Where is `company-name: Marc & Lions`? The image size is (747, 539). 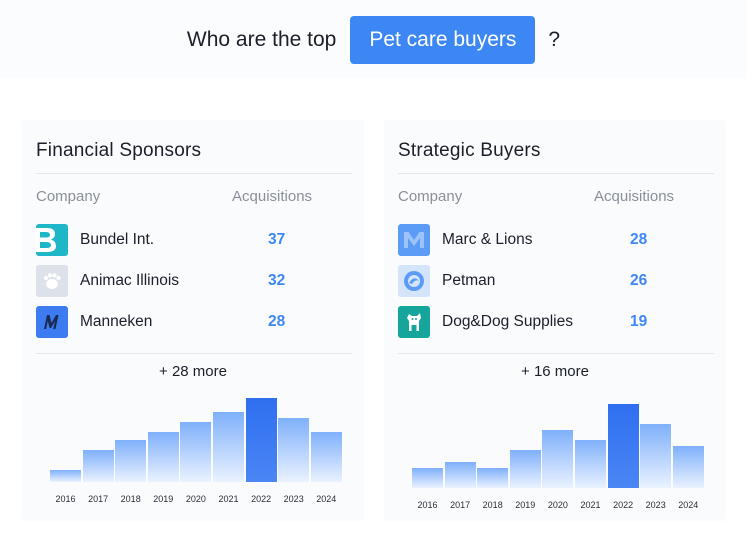 company-name: Marc & Lions is located at coordinates (487, 239).